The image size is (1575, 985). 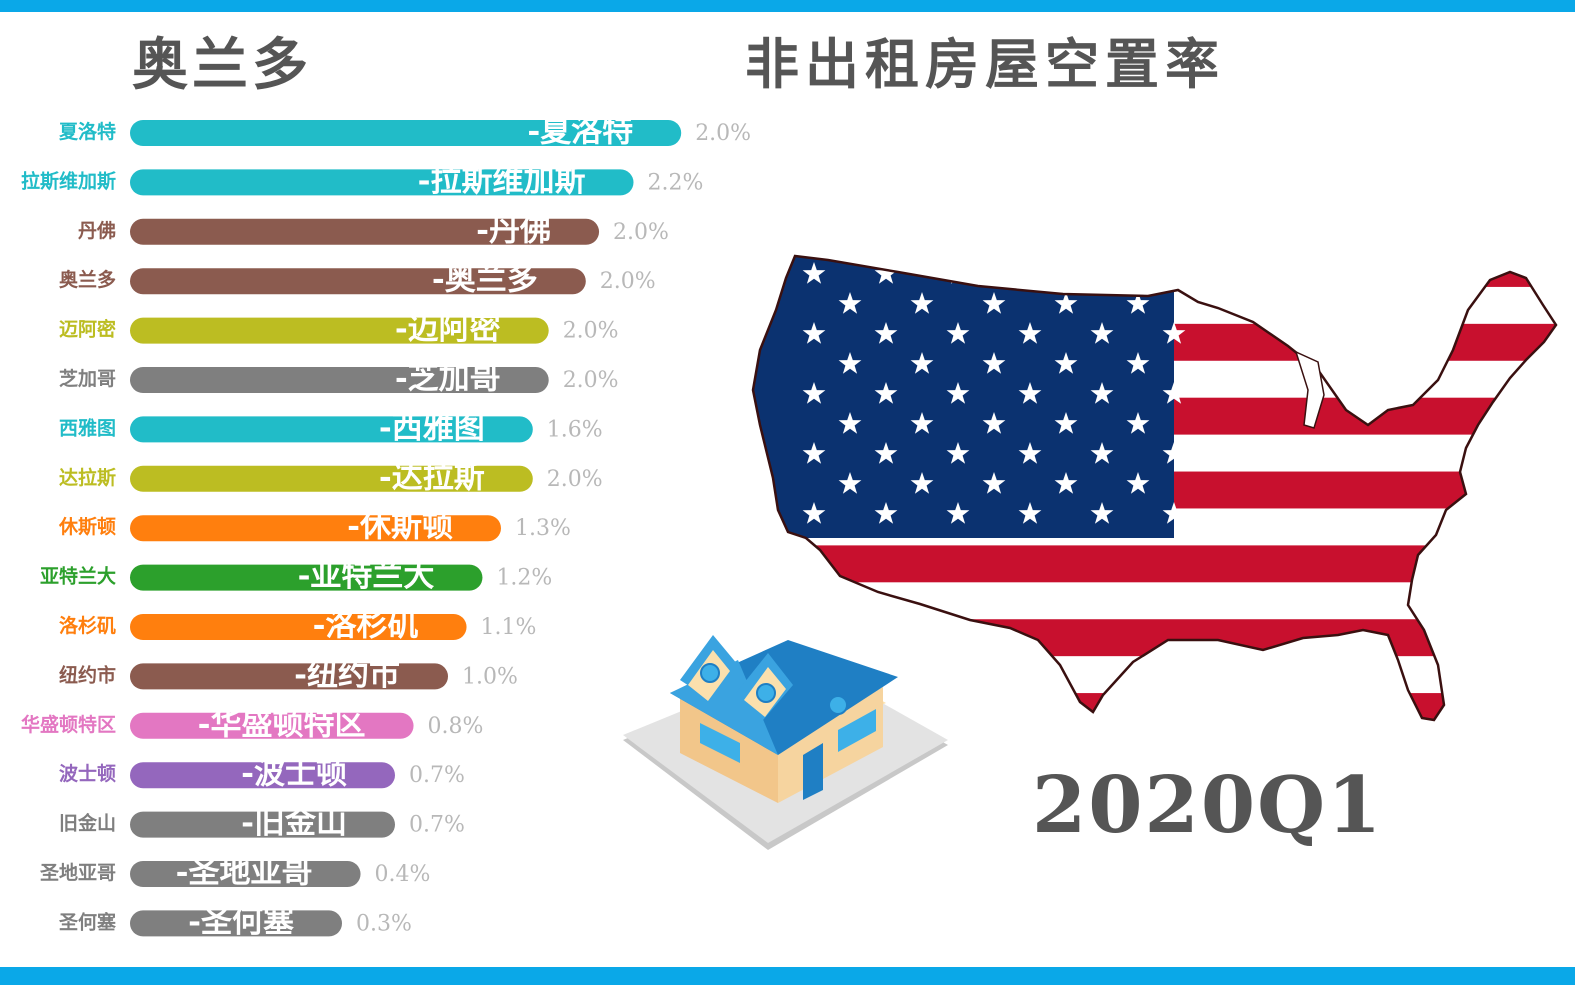 What do you see at coordinates (87, 131) in the screenshot?
I see `category-label: 夏洛特` at bounding box center [87, 131].